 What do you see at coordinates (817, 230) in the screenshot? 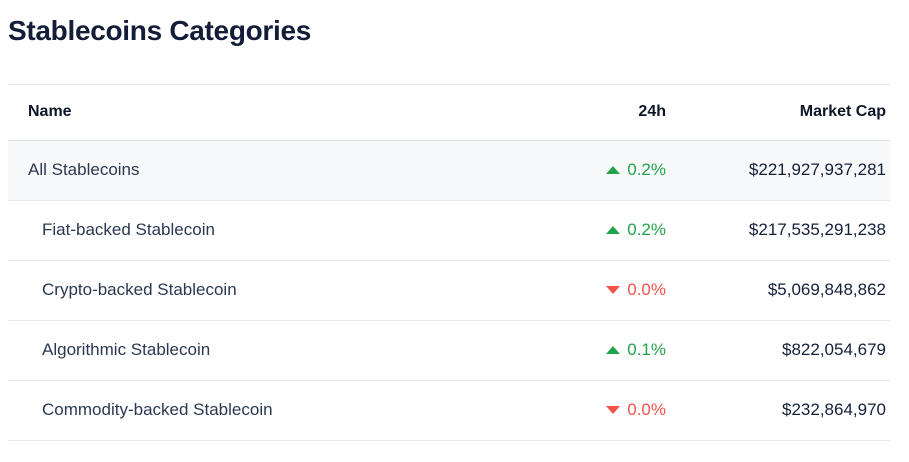
I see `row-market-cap: $217,535,291,238` at bounding box center [817, 230].